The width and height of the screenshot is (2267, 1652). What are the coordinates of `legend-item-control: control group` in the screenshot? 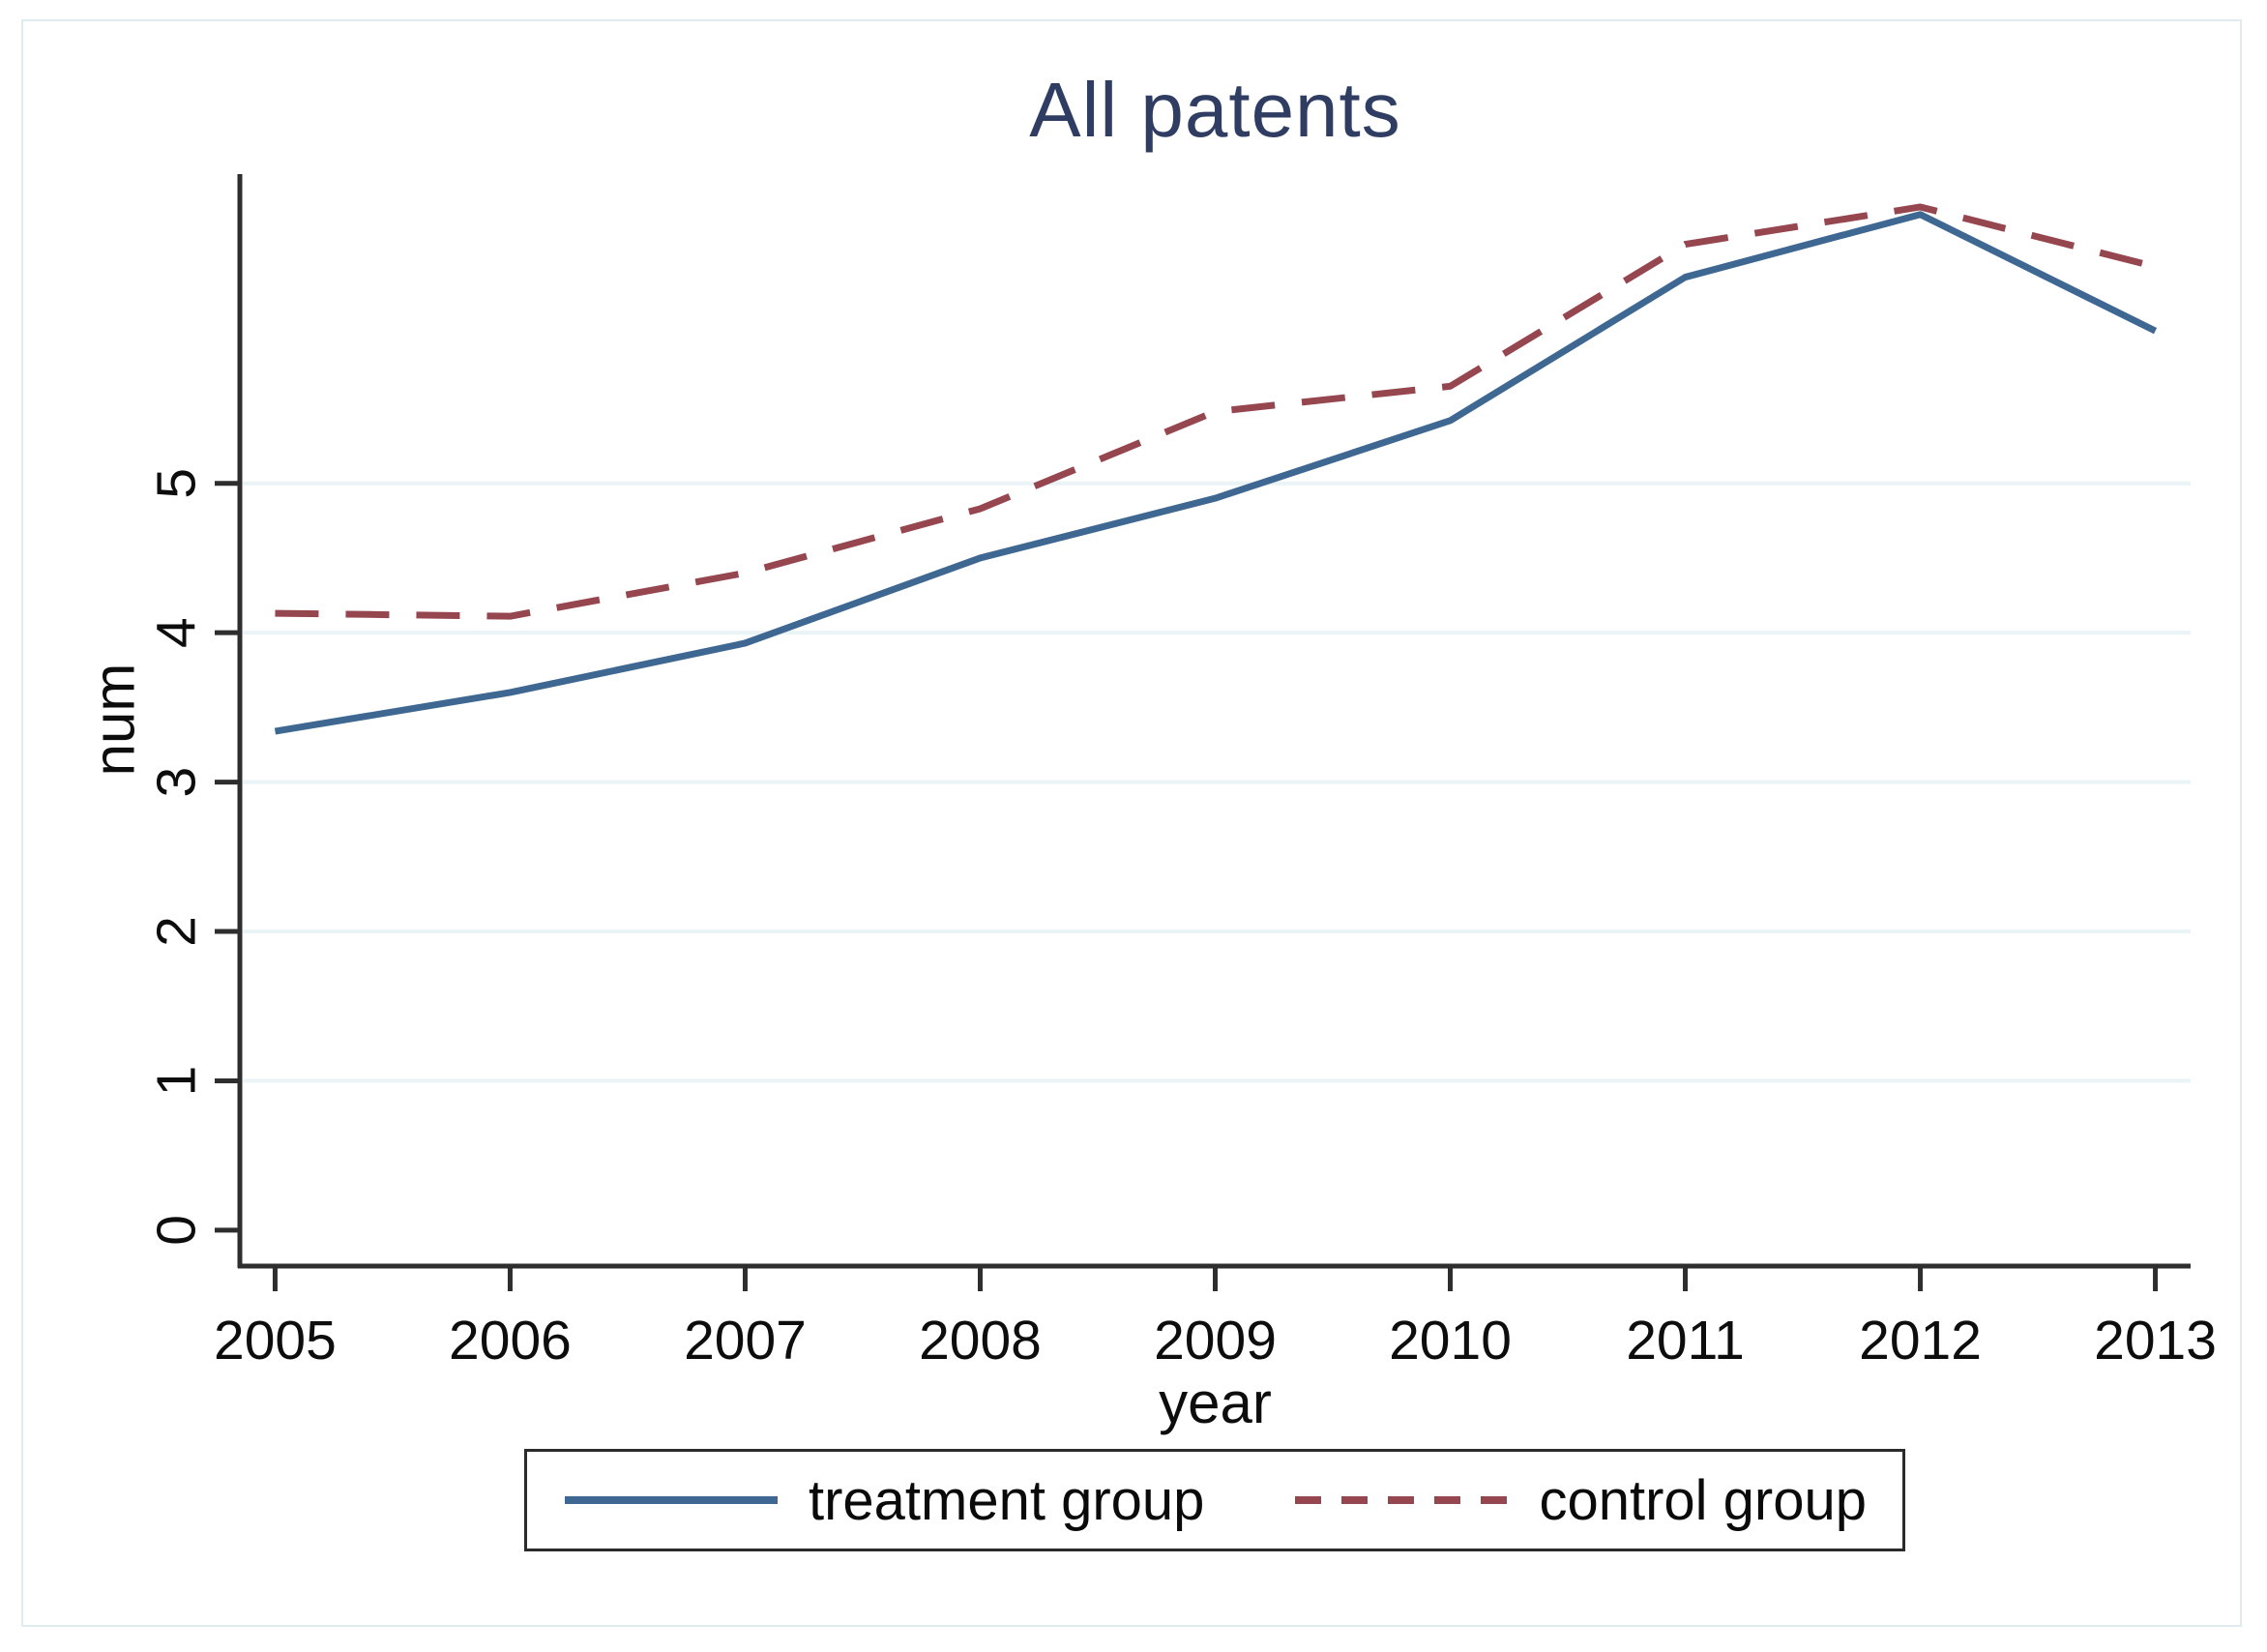 It's located at (1580, 1500).